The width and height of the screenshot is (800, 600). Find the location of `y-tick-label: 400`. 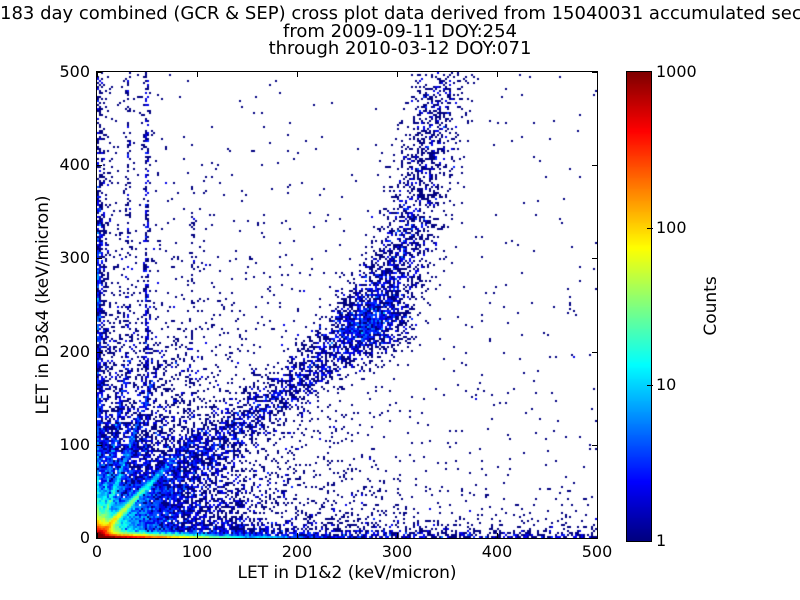

y-tick-label: 400 is located at coordinates (74, 165).